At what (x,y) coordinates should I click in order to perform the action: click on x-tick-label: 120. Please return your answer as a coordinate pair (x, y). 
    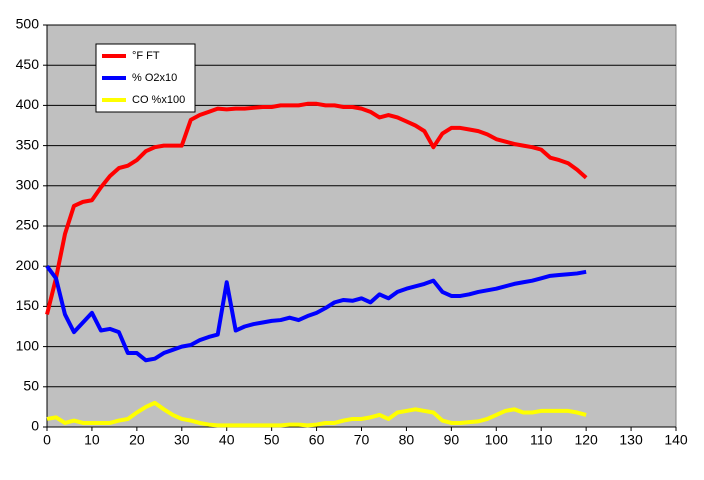
    Looking at the image, I should click on (586, 440).